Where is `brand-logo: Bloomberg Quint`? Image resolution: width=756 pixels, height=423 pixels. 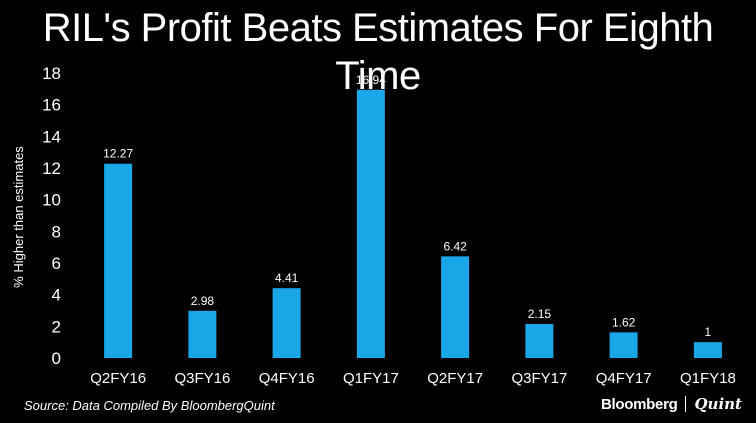 brand-logo: Bloomberg Quint is located at coordinates (671, 404).